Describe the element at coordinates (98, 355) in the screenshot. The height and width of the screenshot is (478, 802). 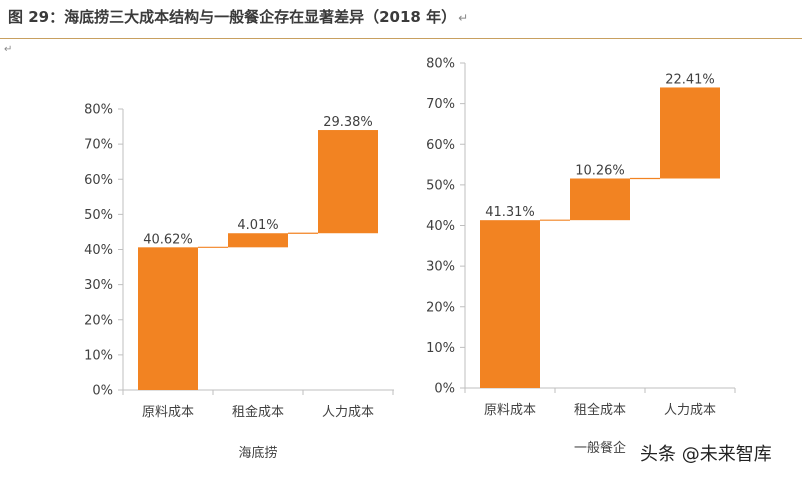
I see `left-y-tick-label: 10%` at that location.